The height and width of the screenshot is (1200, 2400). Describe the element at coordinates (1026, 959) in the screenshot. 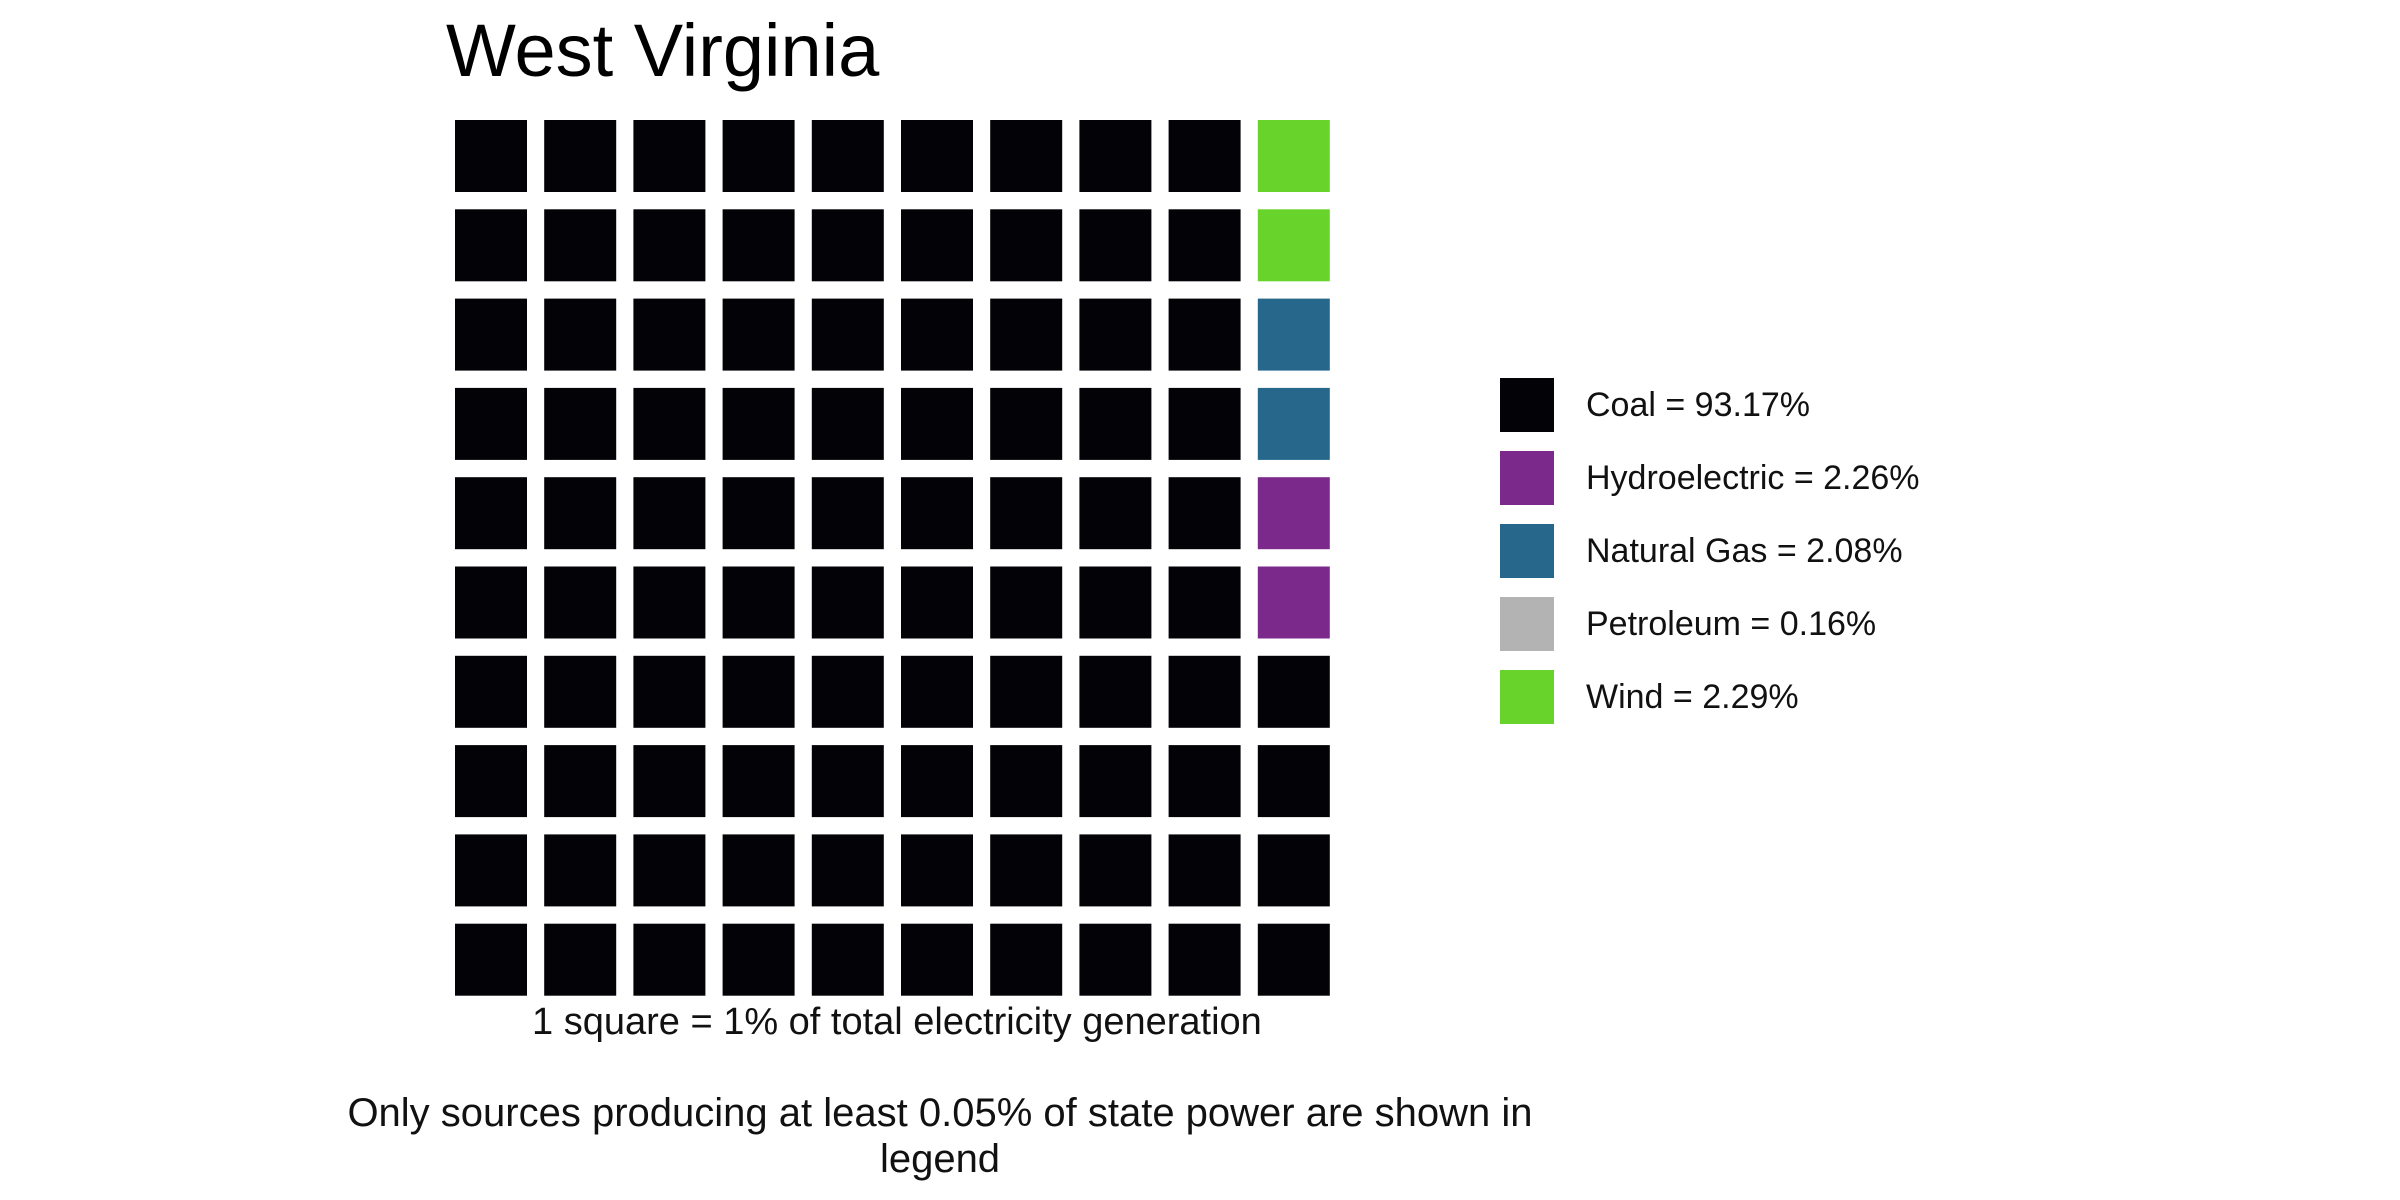

I see `waffle-square-coal-r10-c7` at that location.